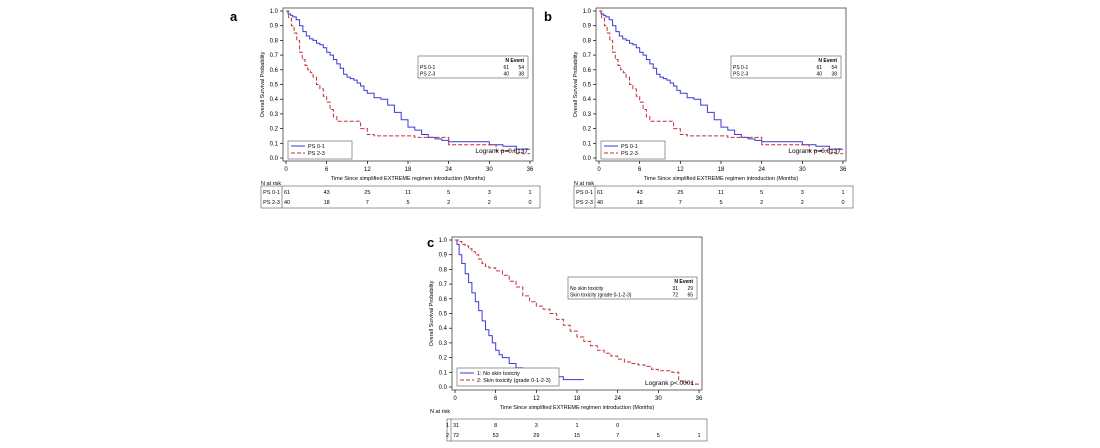 This screenshot has width=1100, height=448. What do you see at coordinates (761, 203) in the screenshot?
I see `risk-value: 2` at bounding box center [761, 203].